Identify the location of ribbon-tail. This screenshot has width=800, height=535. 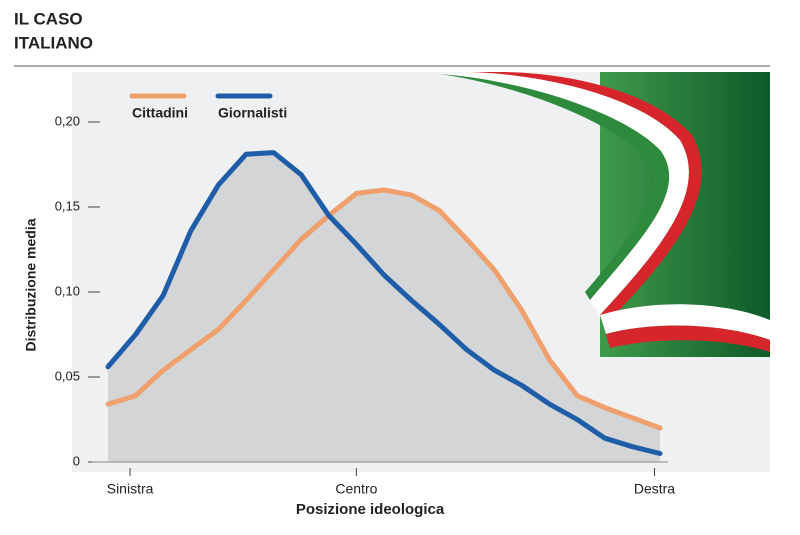
(685, 322).